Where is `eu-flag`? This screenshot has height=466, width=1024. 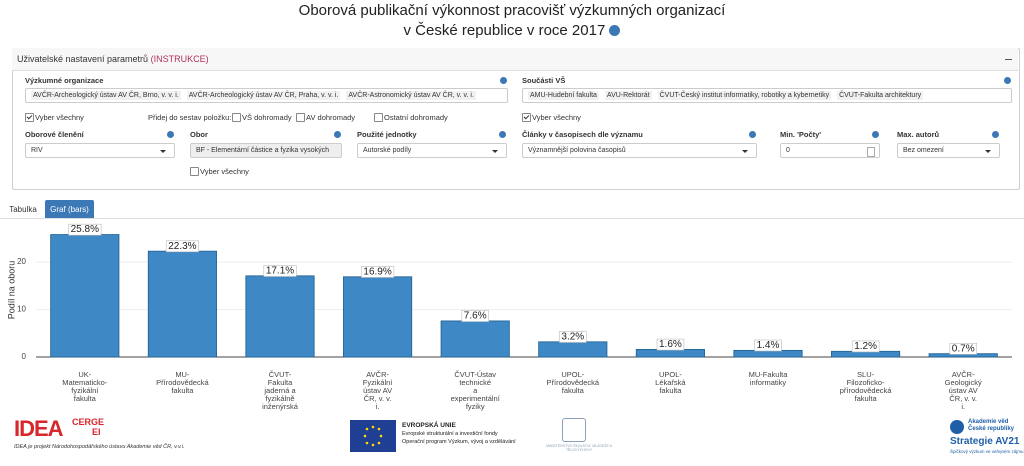
eu-flag is located at coordinates (373, 436).